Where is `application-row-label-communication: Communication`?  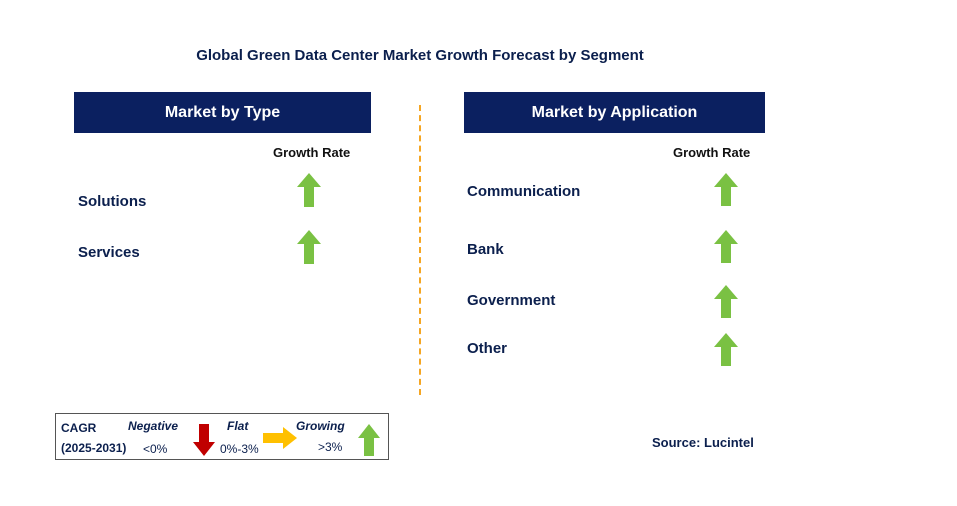
application-row-label-communication: Communication is located at coordinates (524, 191).